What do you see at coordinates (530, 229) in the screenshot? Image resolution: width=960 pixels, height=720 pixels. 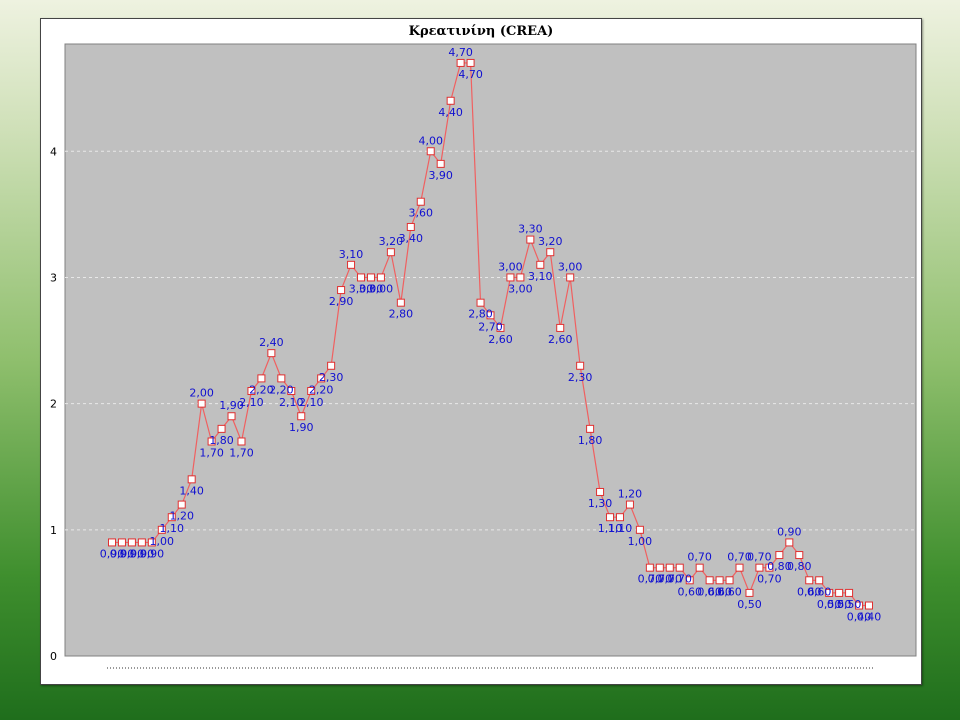 I see `data-label: 3,30` at bounding box center [530, 229].